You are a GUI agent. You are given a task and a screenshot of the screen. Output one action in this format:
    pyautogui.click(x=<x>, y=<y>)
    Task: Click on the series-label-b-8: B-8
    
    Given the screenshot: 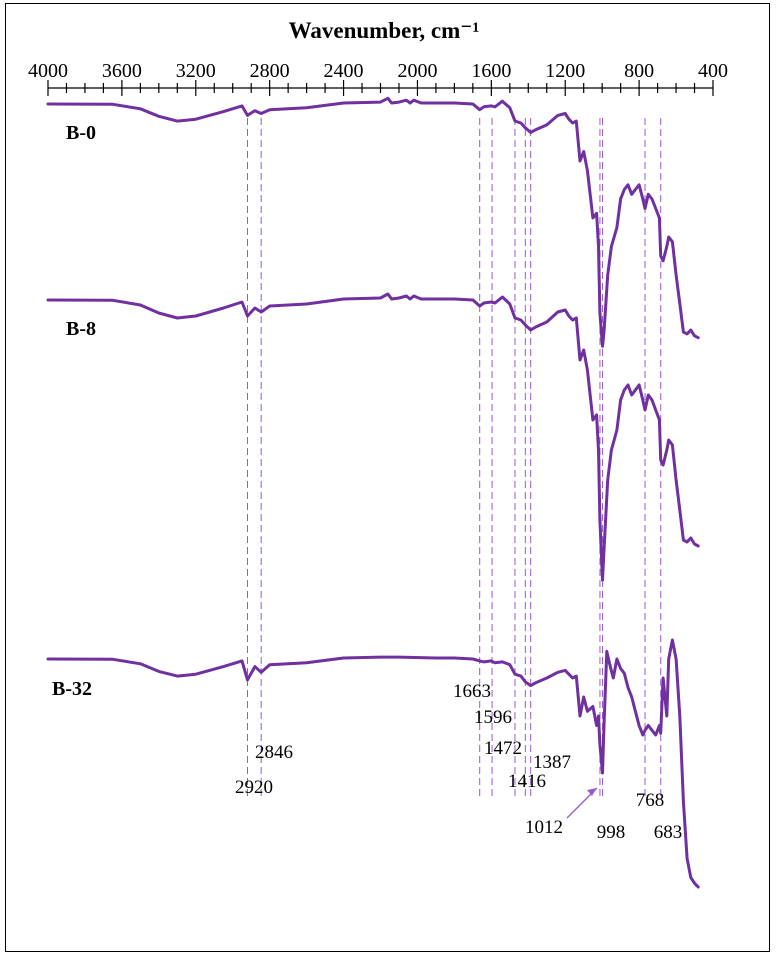 What is the action you would take?
    pyautogui.click(x=81, y=329)
    